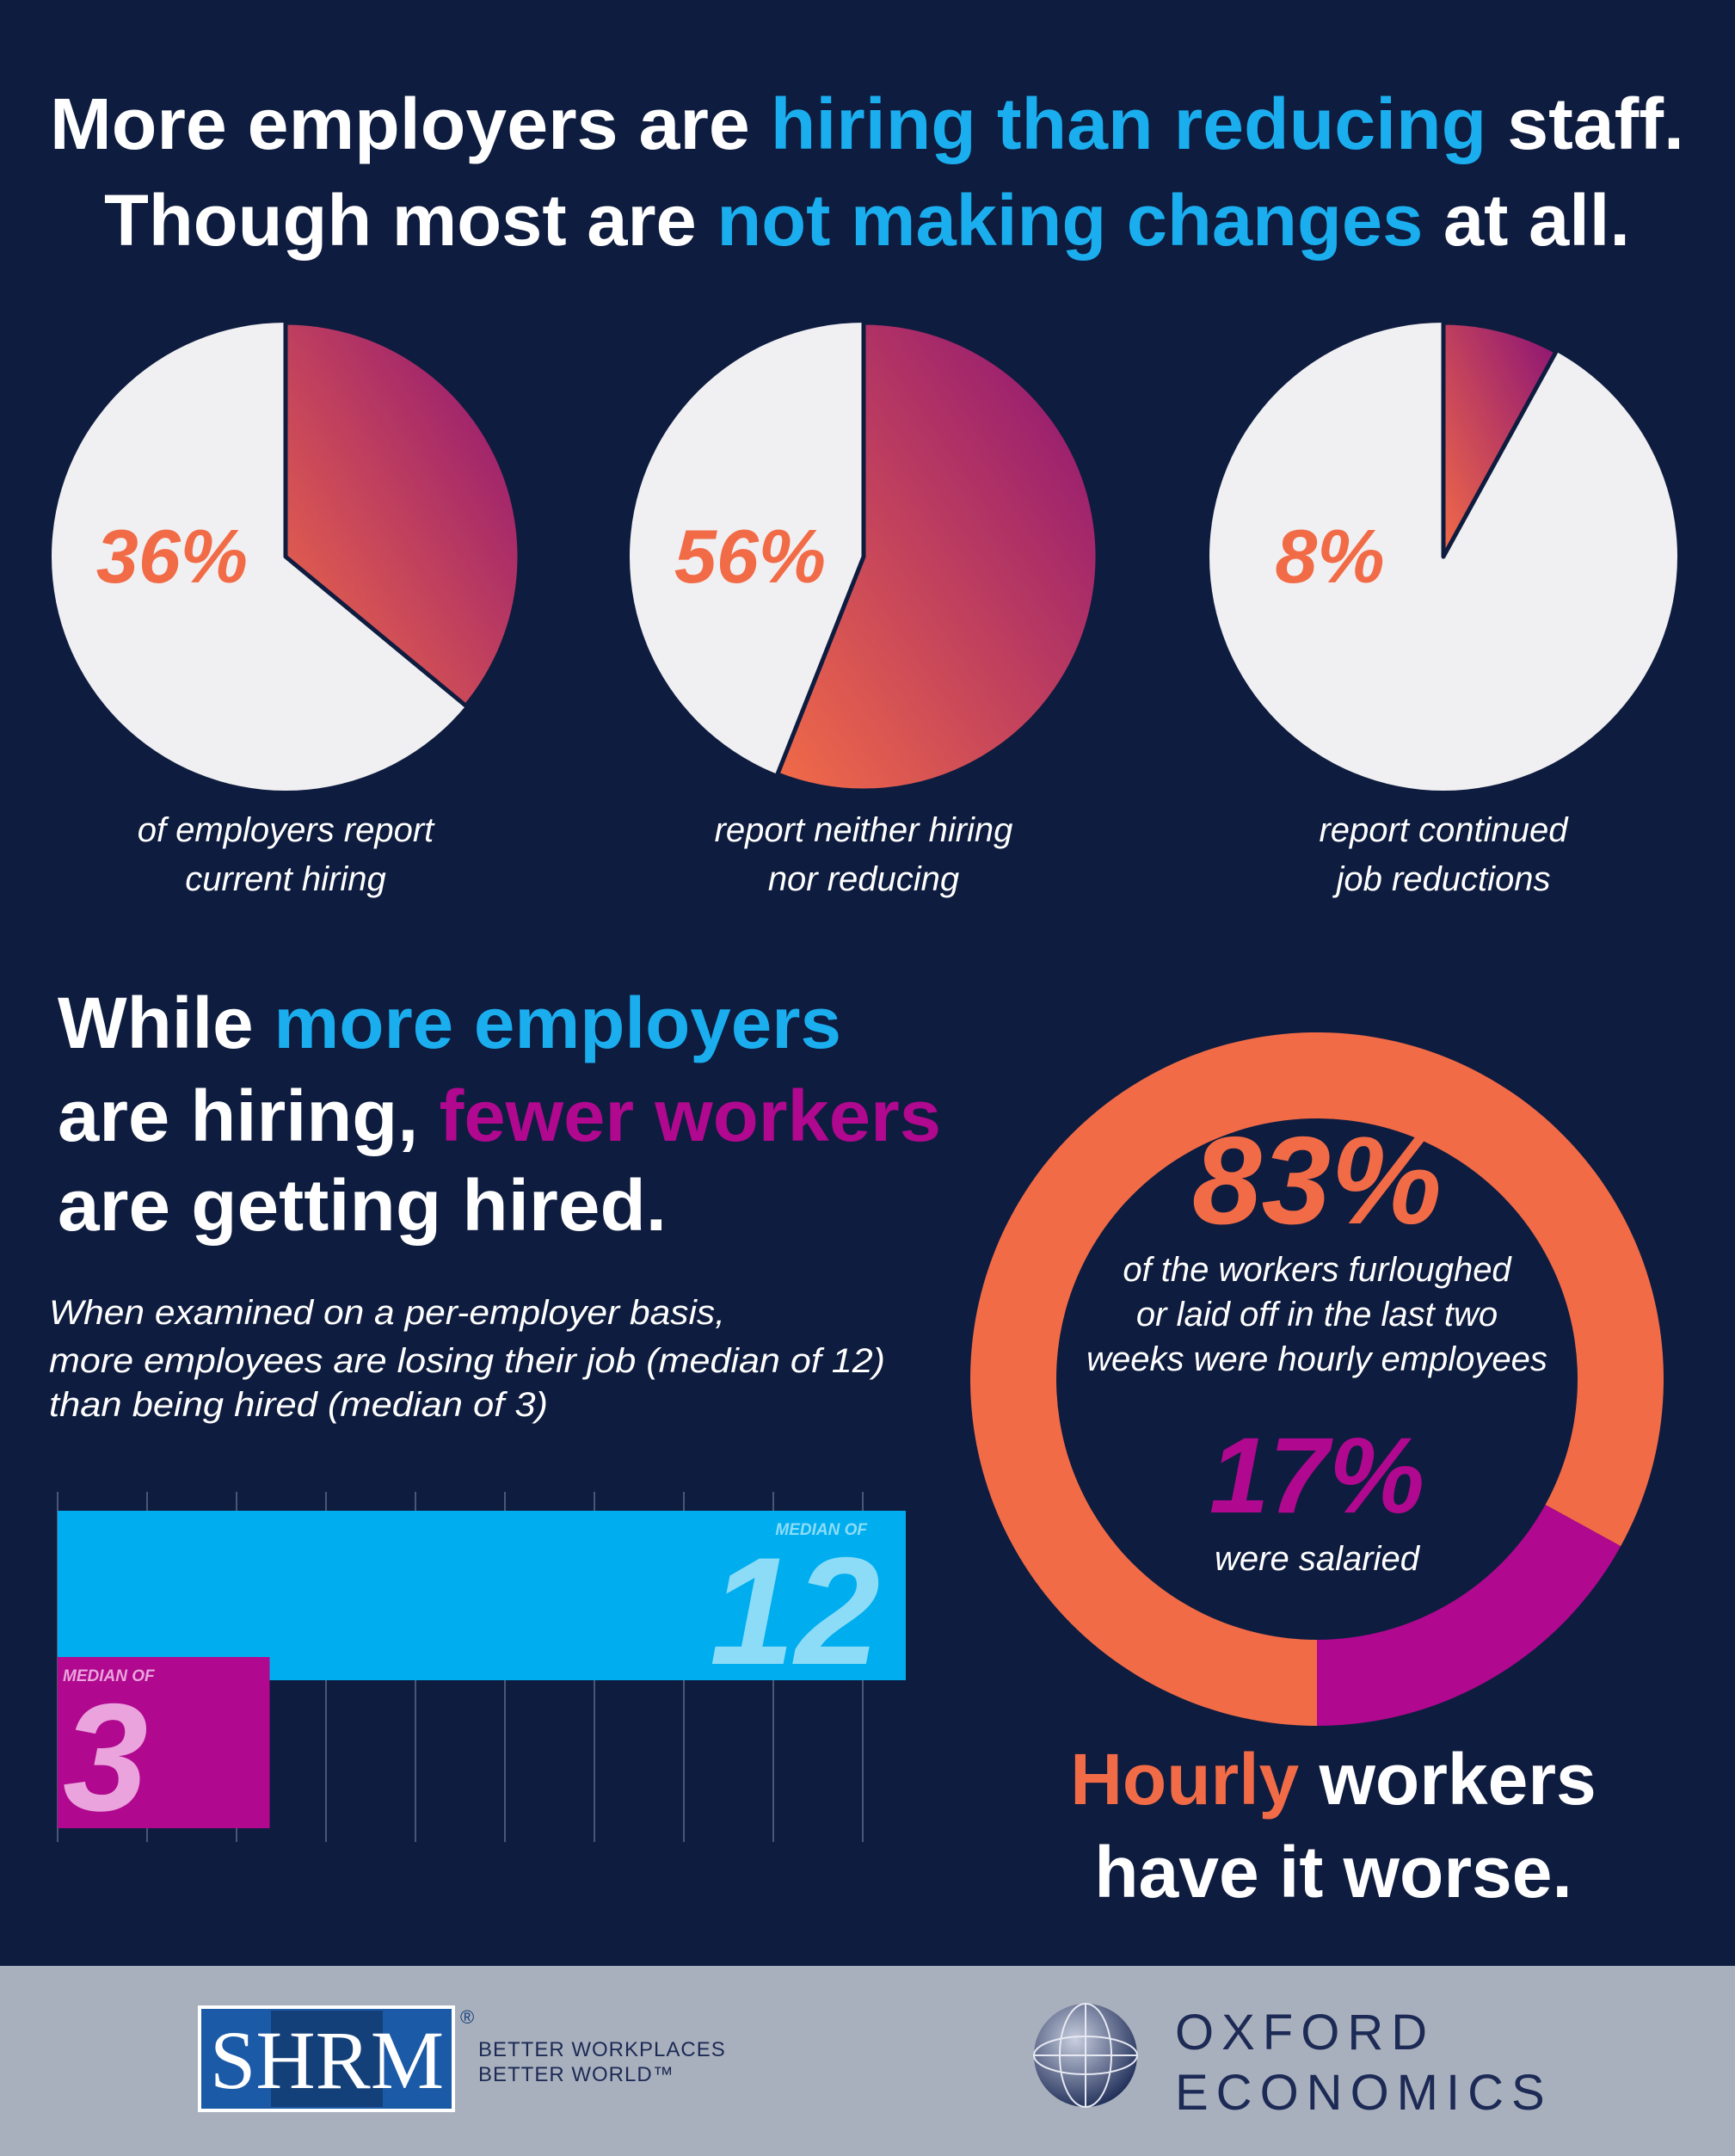  What do you see at coordinates (1317, 1180) in the screenshot?
I see `donut-value-label: 83%` at bounding box center [1317, 1180].